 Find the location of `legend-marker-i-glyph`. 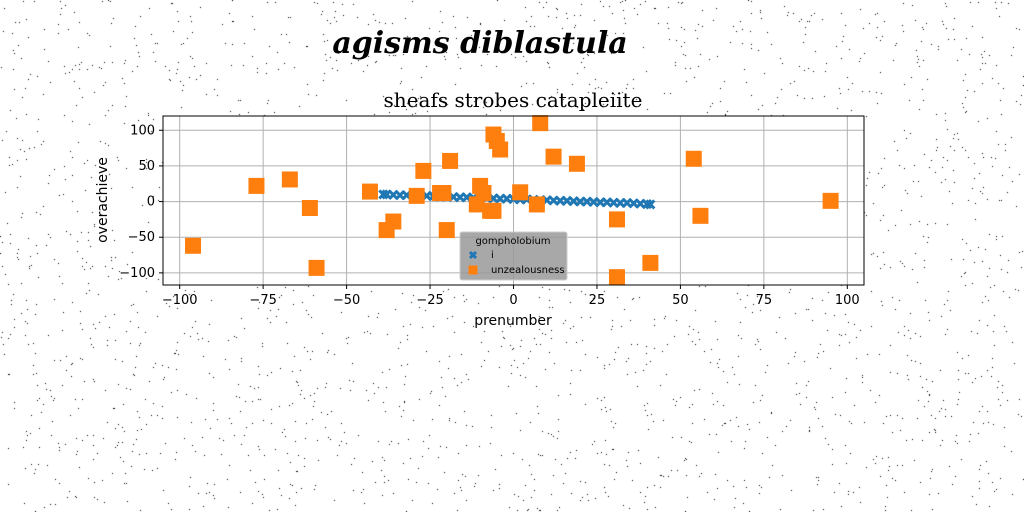

legend-marker-i-glyph is located at coordinates (473, 255).